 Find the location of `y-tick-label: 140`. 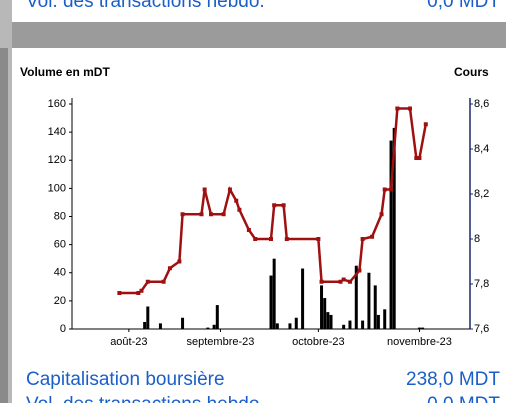

y-tick-label: 140 is located at coordinates (57, 132).